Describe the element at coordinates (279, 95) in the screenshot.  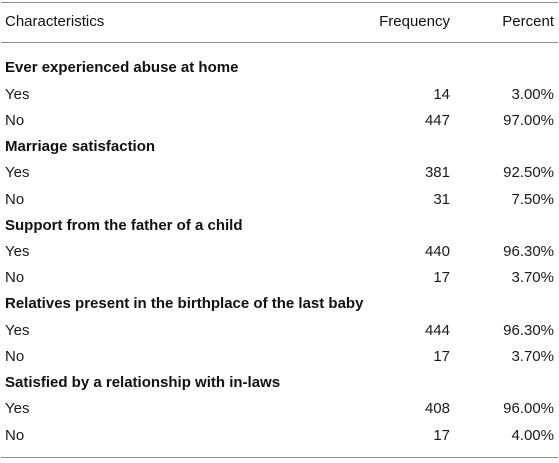
I see `table-row: Yes 14 3.00%` at that location.